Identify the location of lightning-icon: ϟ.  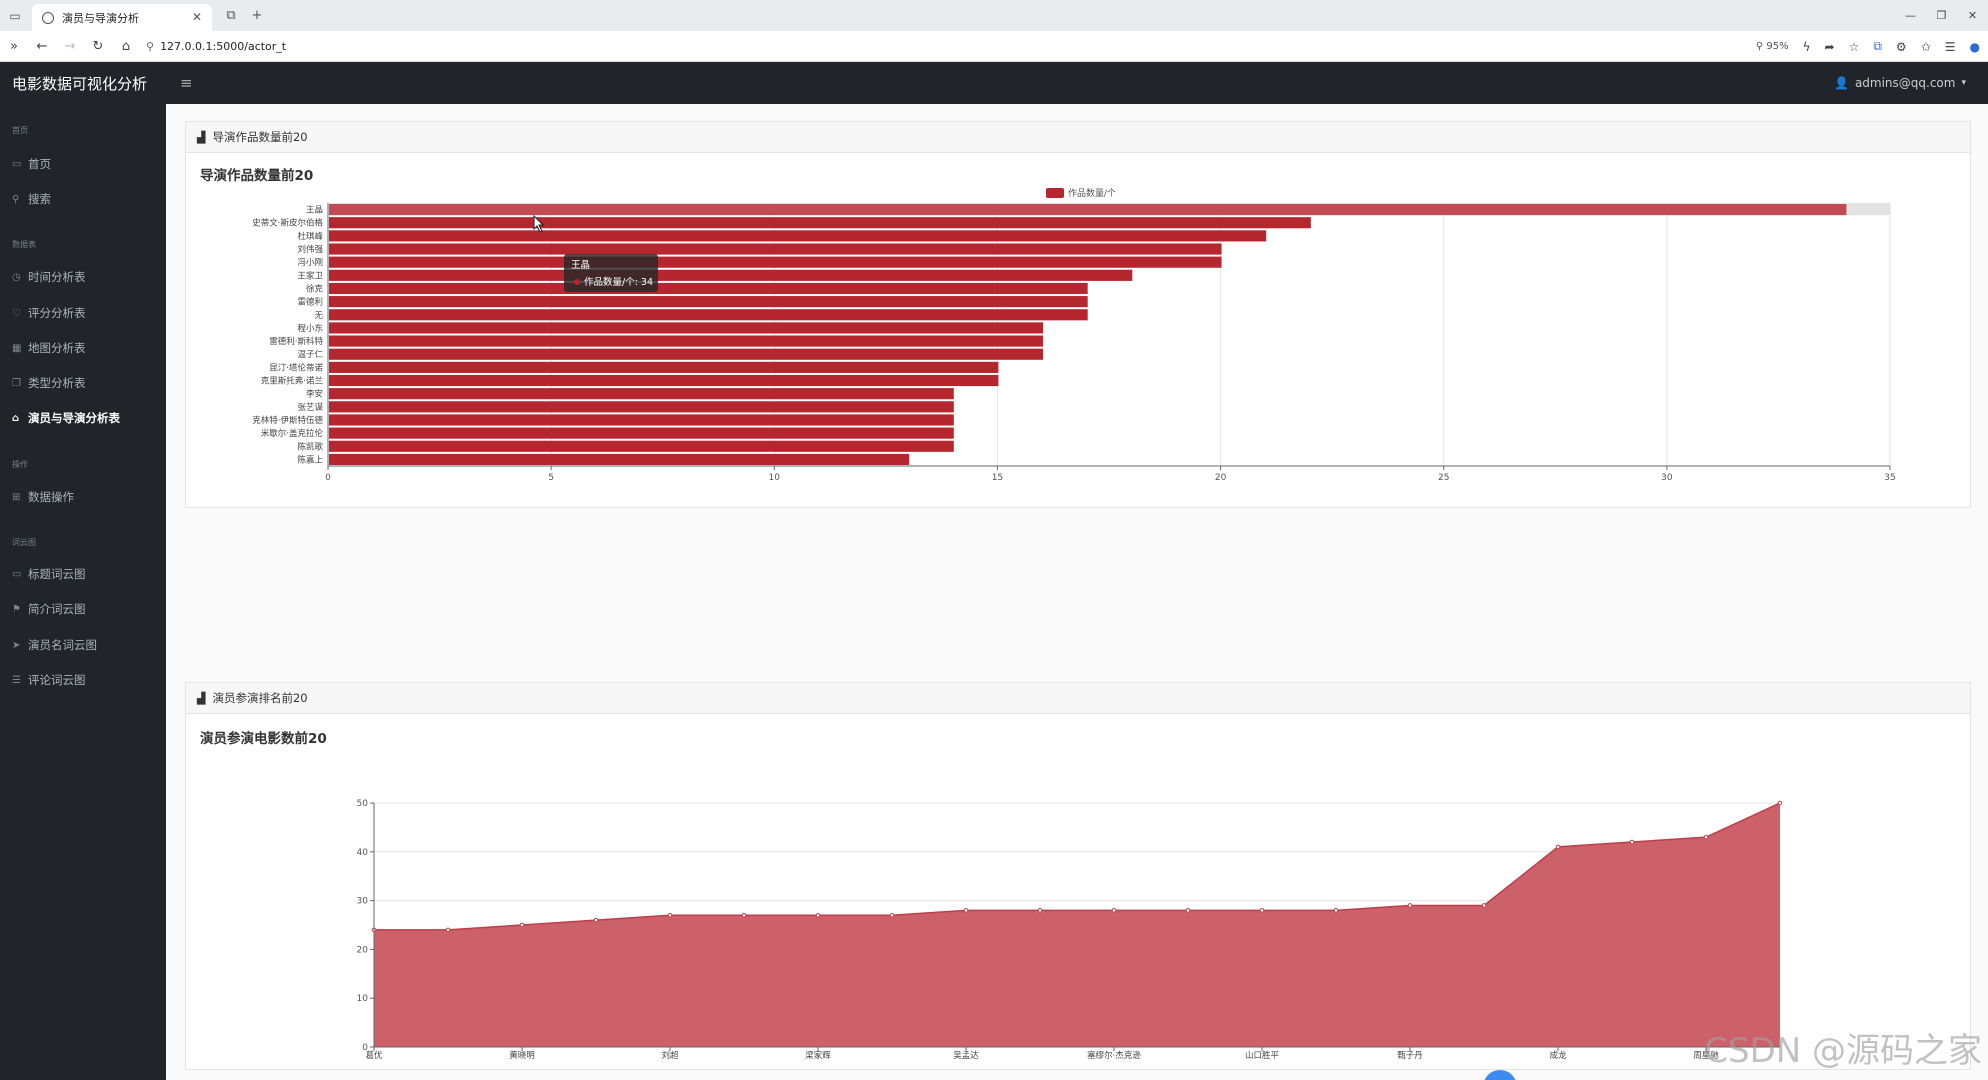
(1806, 46).